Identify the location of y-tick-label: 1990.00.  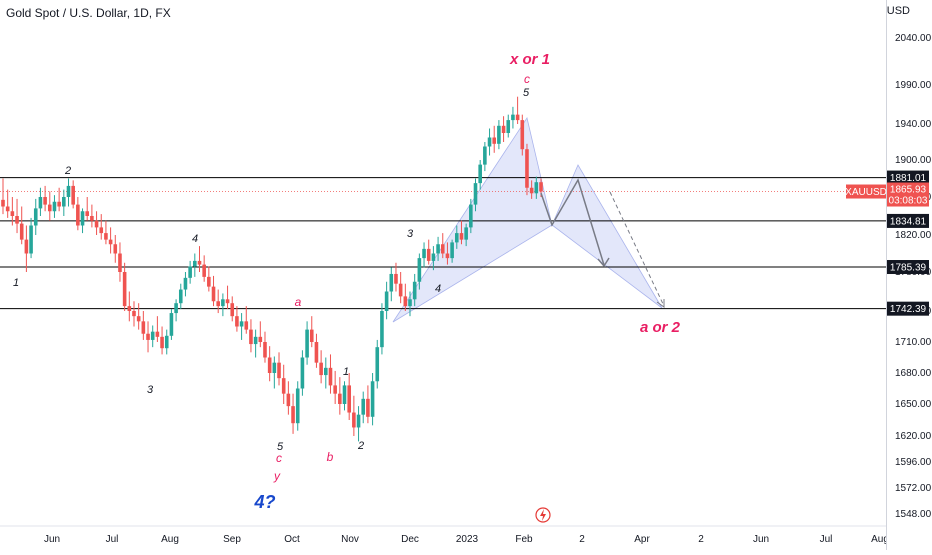
(913, 85).